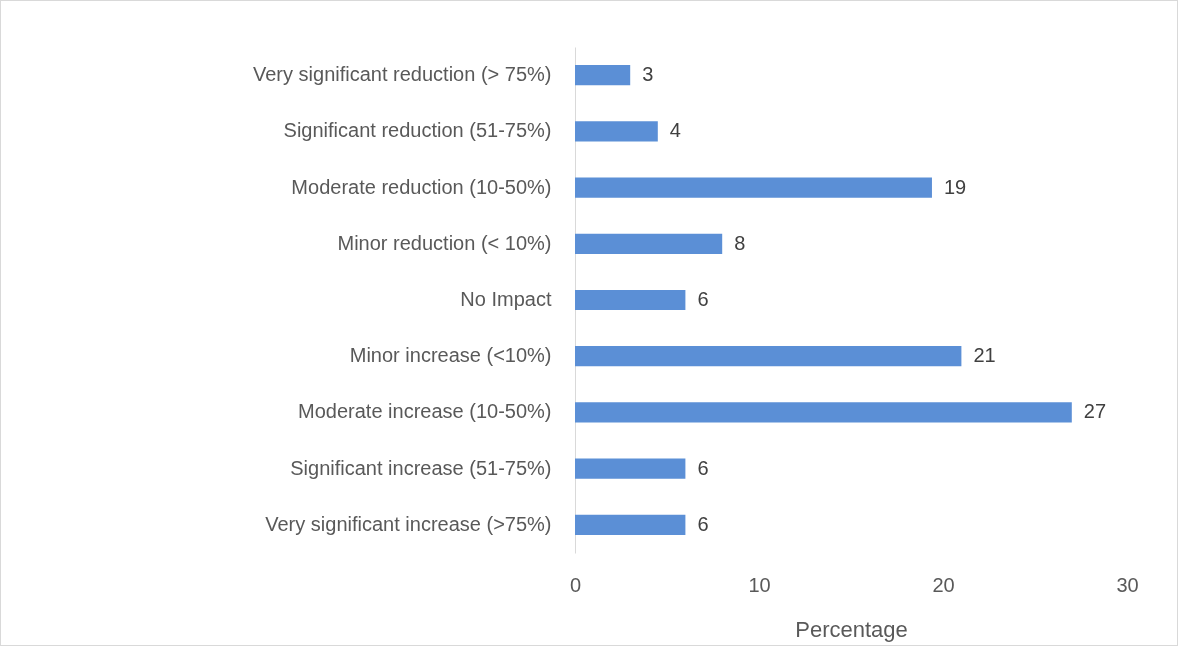  Describe the element at coordinates (402, 74) in the screenshot. I see `y-tick-label: Very significant reduction (> 75%)` at that location.